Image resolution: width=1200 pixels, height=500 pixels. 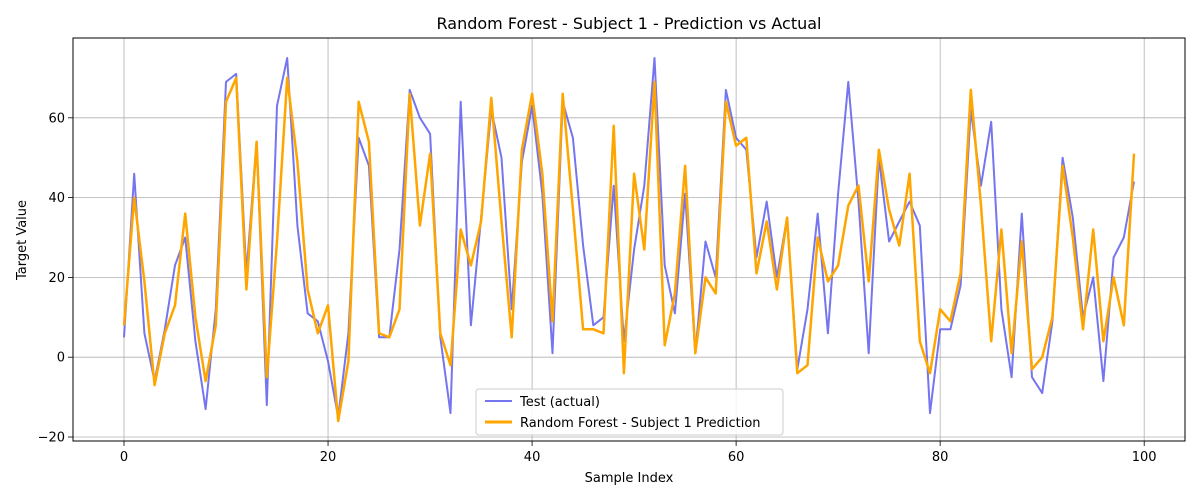 What do you see at coordinates (56, 118) in the screenshot?
I see `y-tick-label: 60` at bounding box center [56, 118].